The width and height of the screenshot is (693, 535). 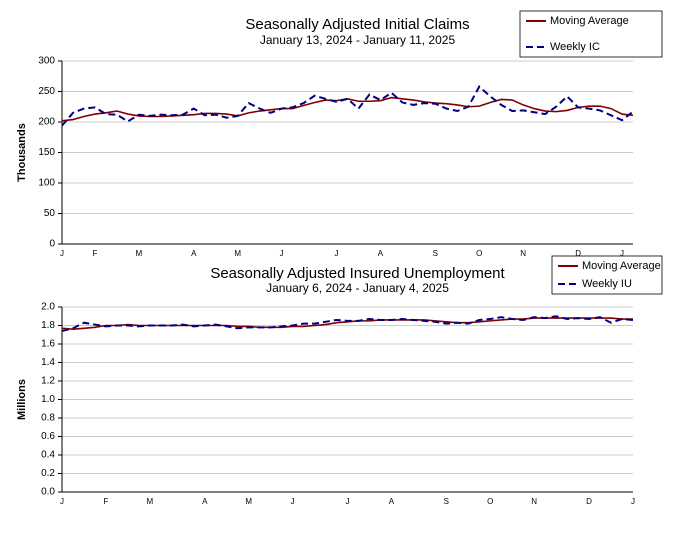 I want to click on y-tick-label: 200, so click(x=46, y=122).